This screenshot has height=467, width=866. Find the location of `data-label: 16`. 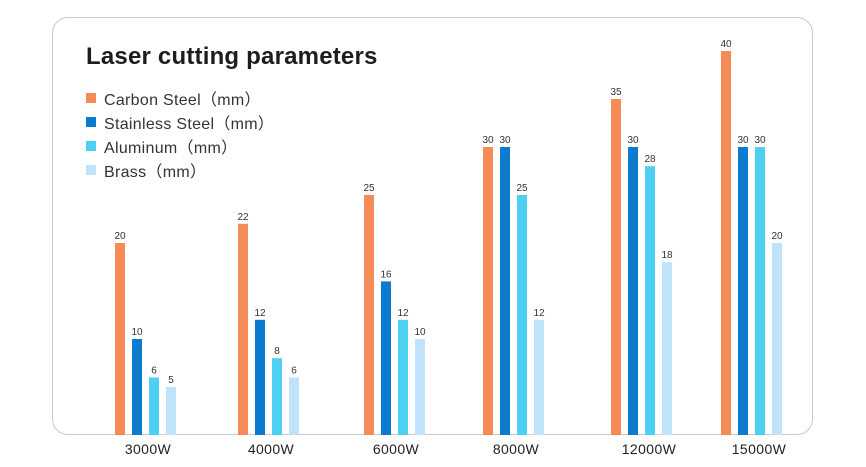

data-label: 16 is located at coordinates (386, 274).